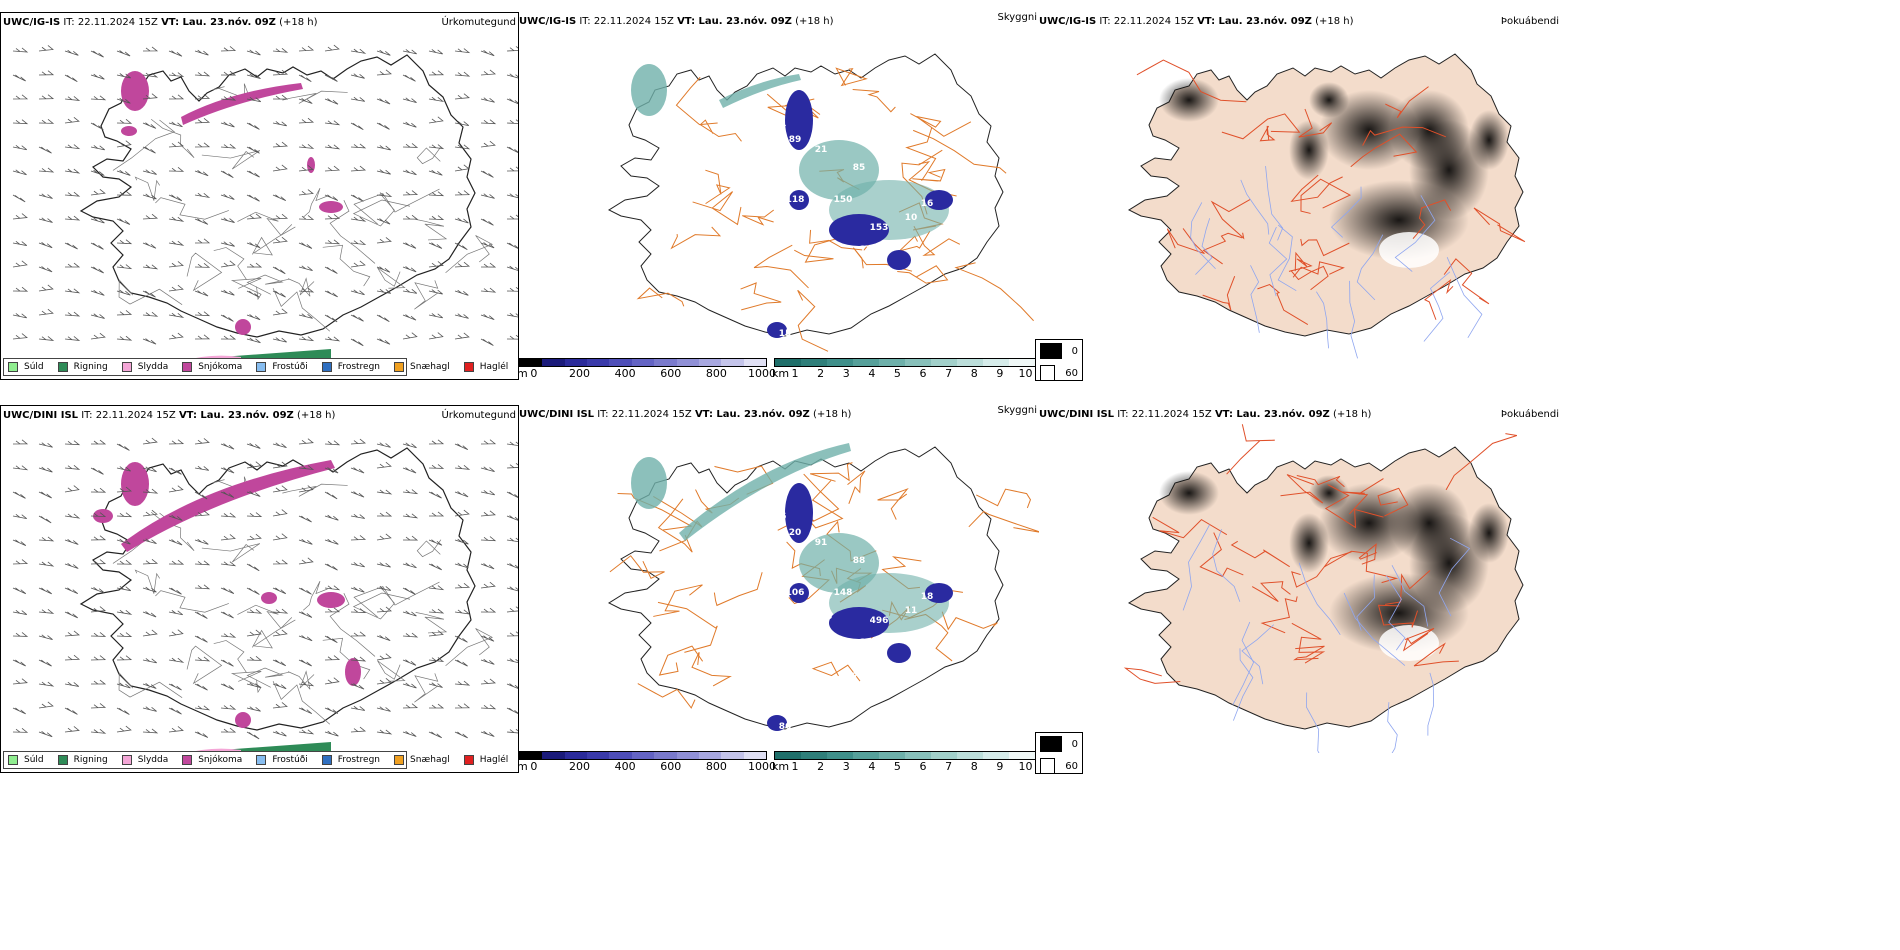 The width and height of the screenshot is (1900, 950). I want to click on road-network, so click(1320, 554).